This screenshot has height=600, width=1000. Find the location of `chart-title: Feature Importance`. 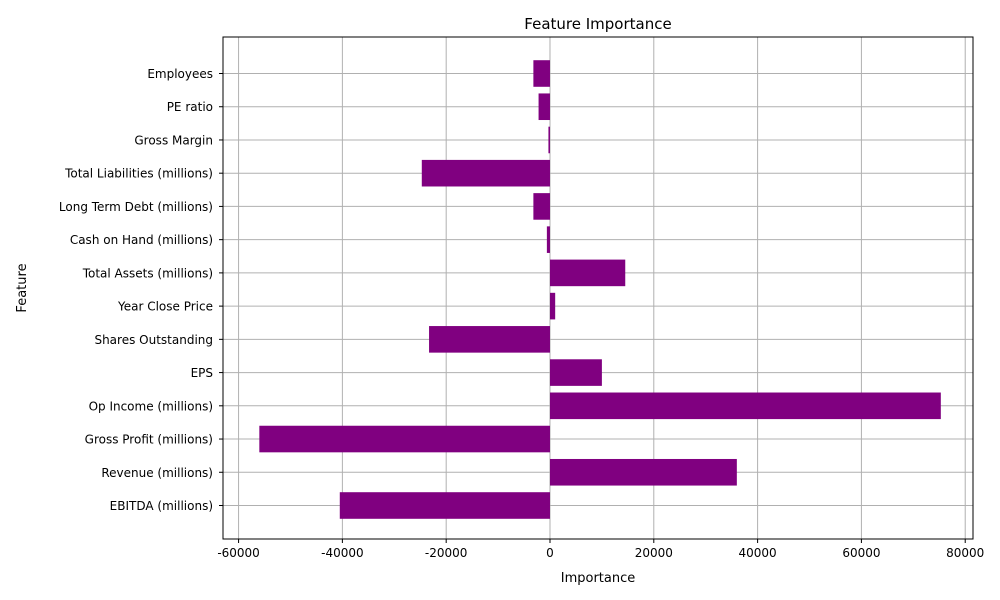

chart-title: Feature Importance is located at coordinates (597, 24).